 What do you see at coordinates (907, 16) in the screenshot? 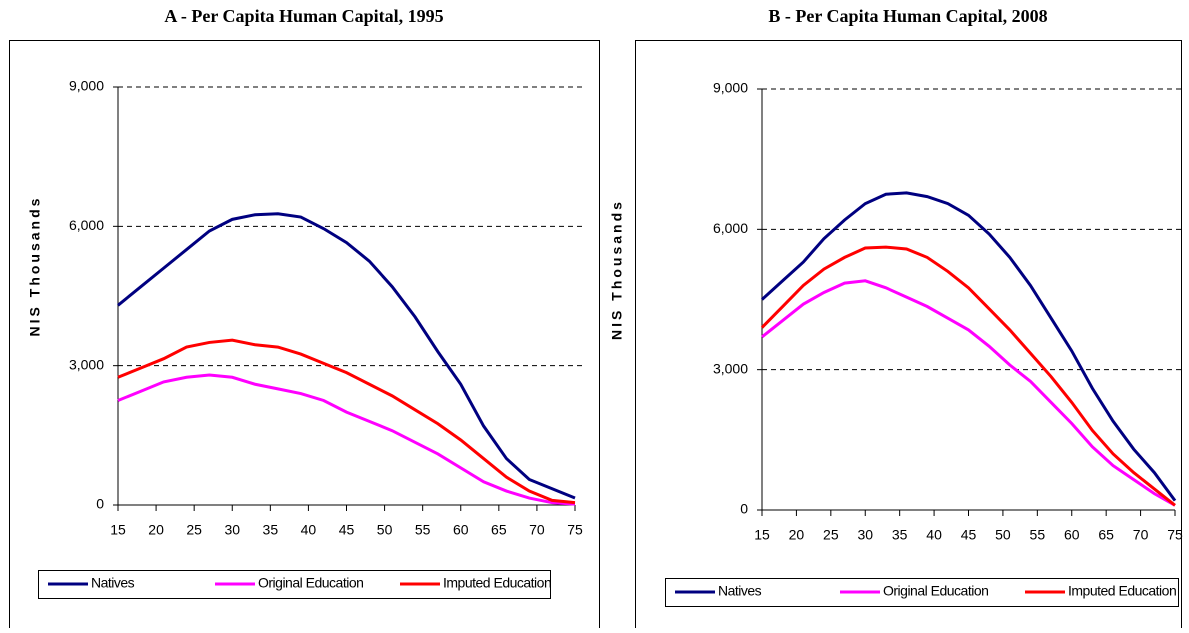
I see `chart-title: B - Per Capita Human Capital, 2008` at bounding box center [907, 16].